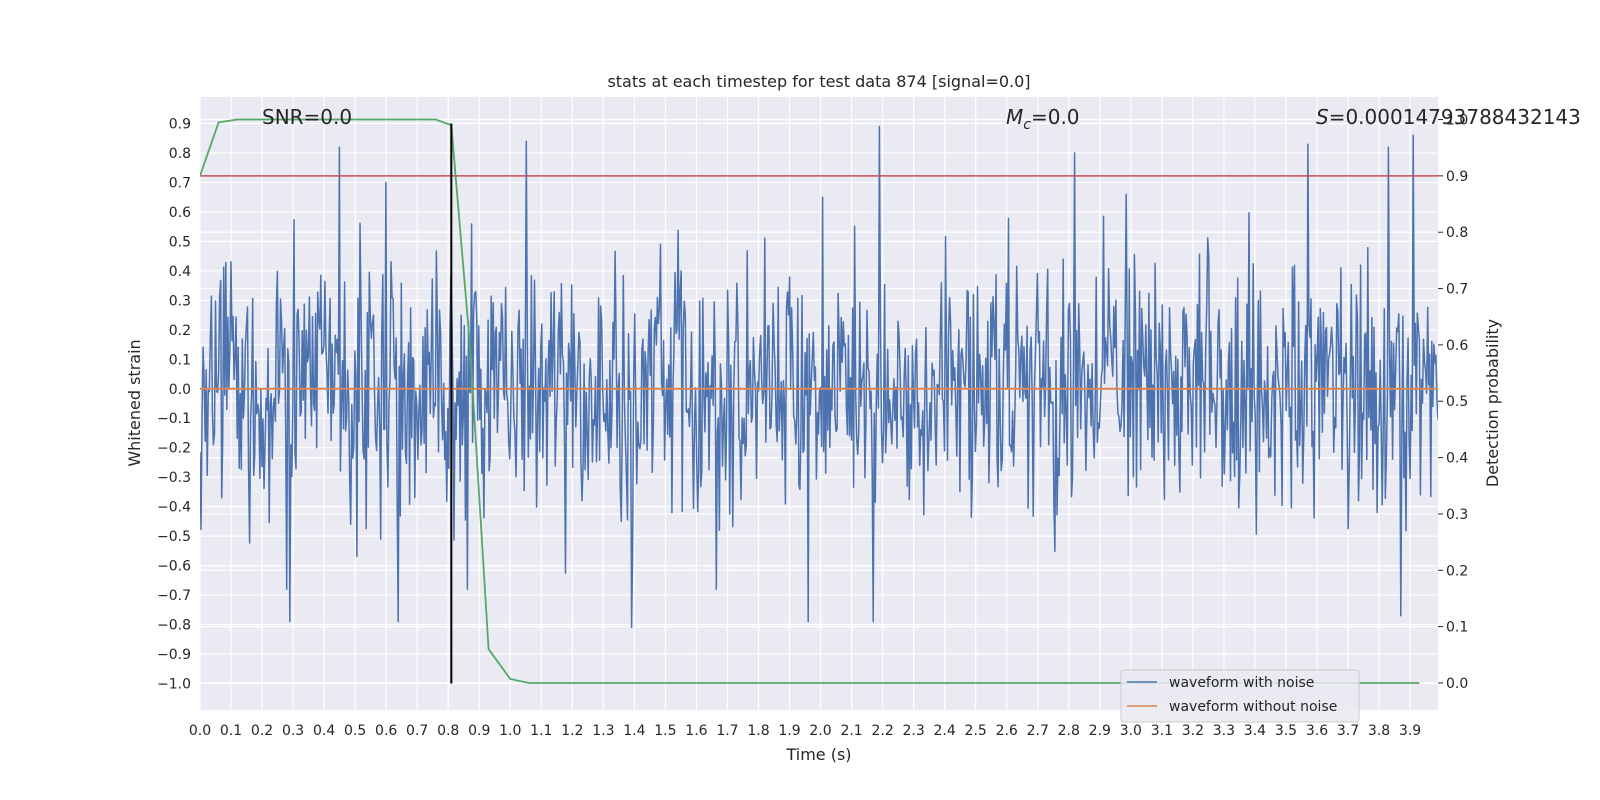  What do you see at coordinates (293, 731) in the screenshot?
I see `x-tick-label: 0.3` at bounding box center [293, 731].